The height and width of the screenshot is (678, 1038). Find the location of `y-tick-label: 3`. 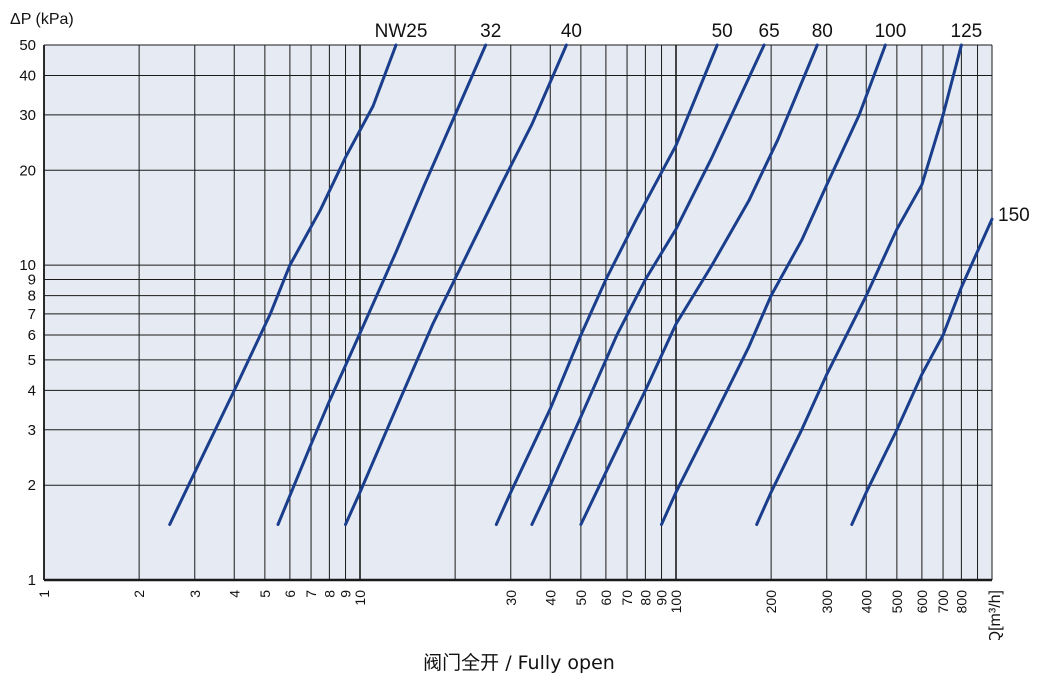

y-tick-label: 3 is located at coordinates (32, 430).